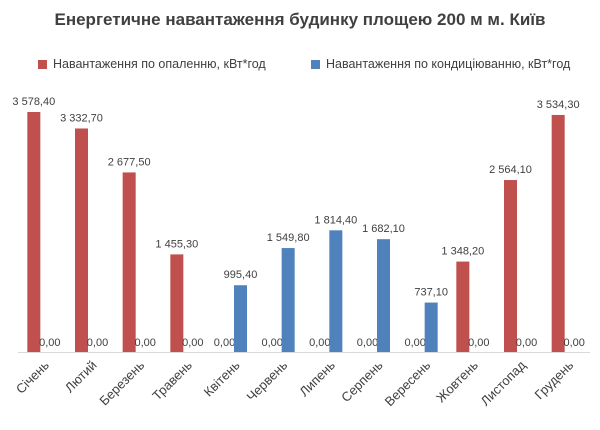 The image size is (600, 430). I want to click on data-label-cooling-9: 737,10, so click(431, 293).